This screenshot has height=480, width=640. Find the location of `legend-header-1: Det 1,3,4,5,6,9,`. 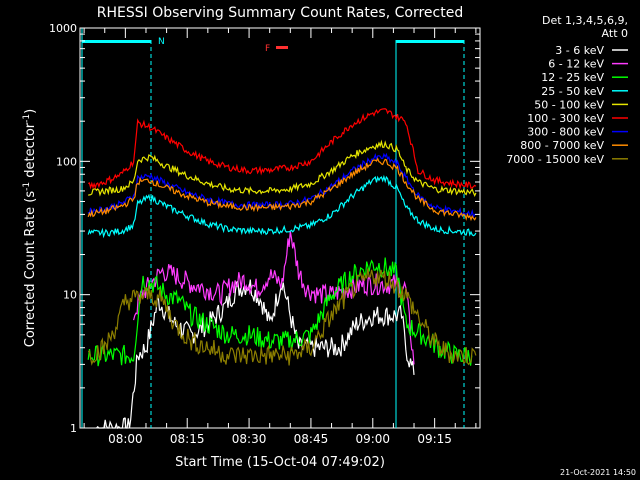

legend-header-1: Det 1,3,4,5,6,9, is located at coordinates (585, 20).